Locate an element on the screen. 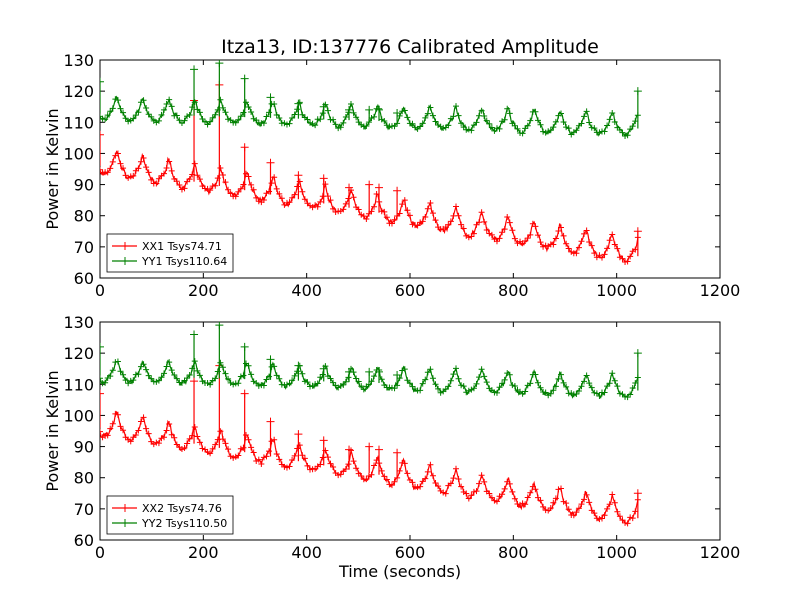  x-tick-label: 200 is located at coordinates (203, 290).